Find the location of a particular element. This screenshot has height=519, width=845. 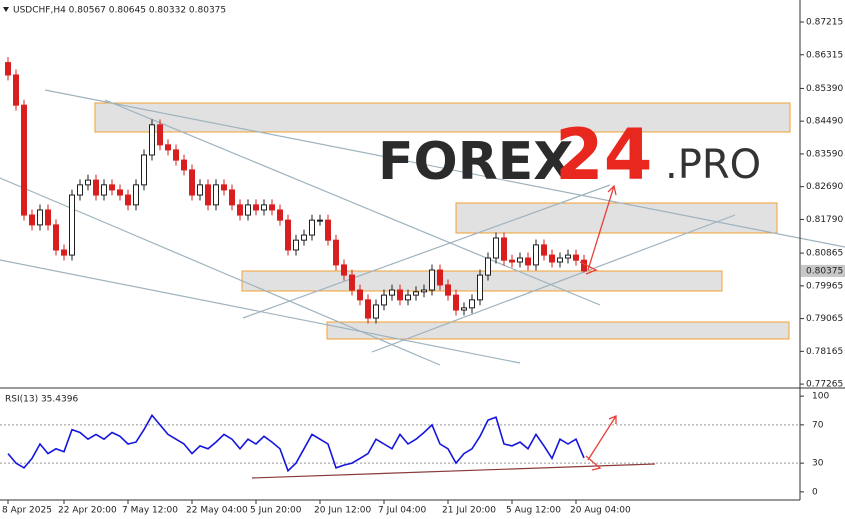

x-tick-label: 20 Jun 12:00 is located at coordinates (342, 511).